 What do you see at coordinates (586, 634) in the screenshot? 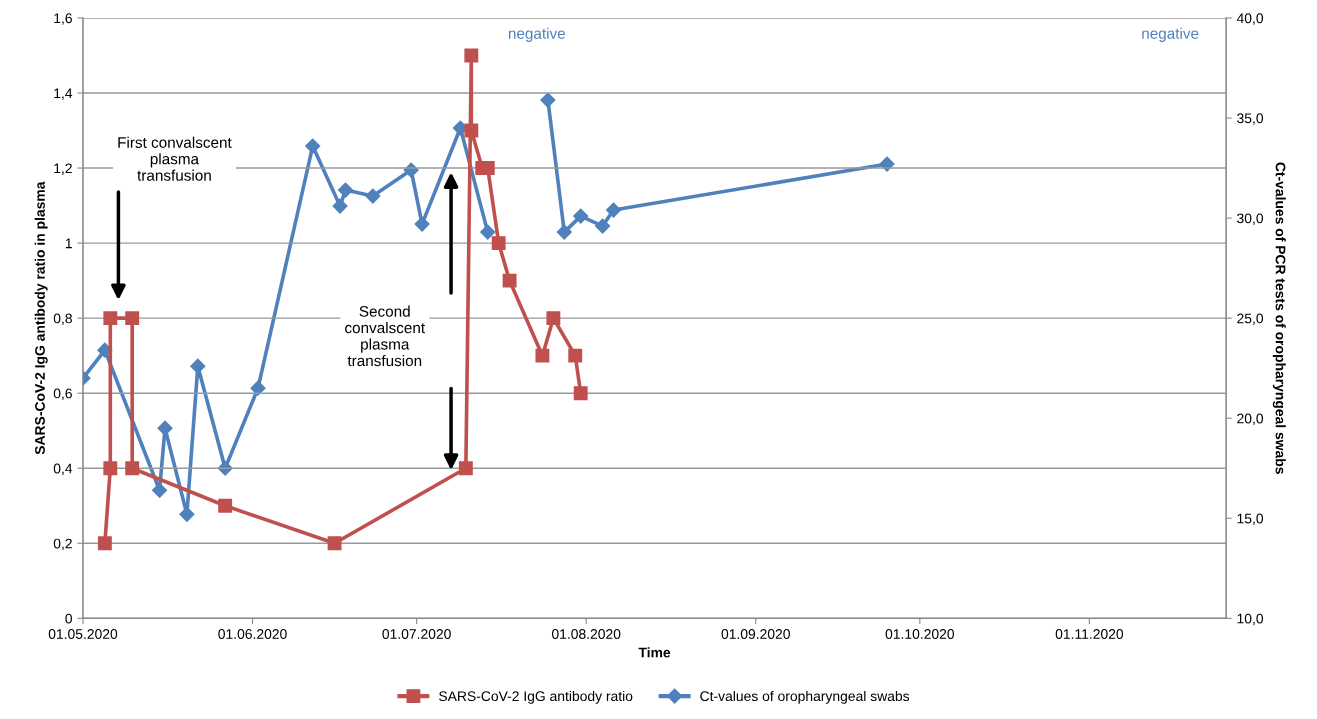
I see `x-tick-label: 01.08.2020` at bounding box center [586, 634].